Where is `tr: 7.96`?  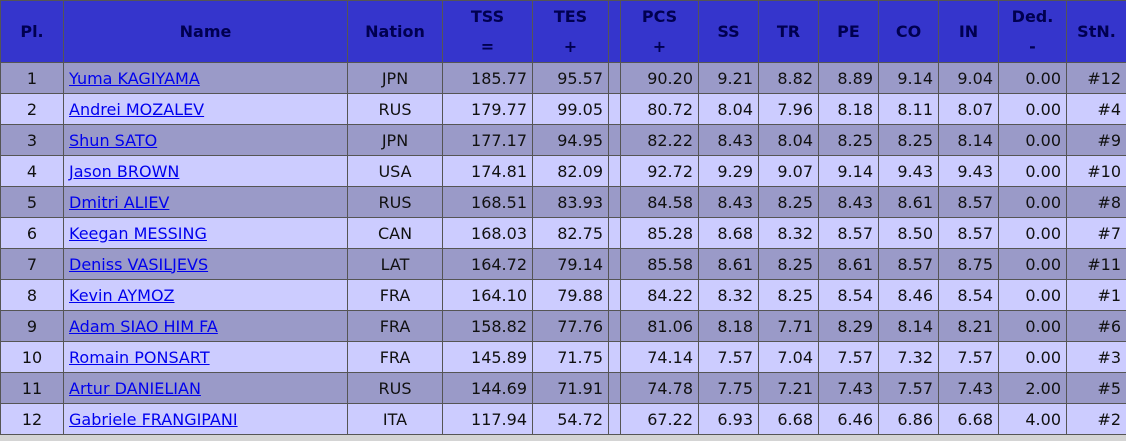 tr: 7.96 is located at coordinates (788, 109).